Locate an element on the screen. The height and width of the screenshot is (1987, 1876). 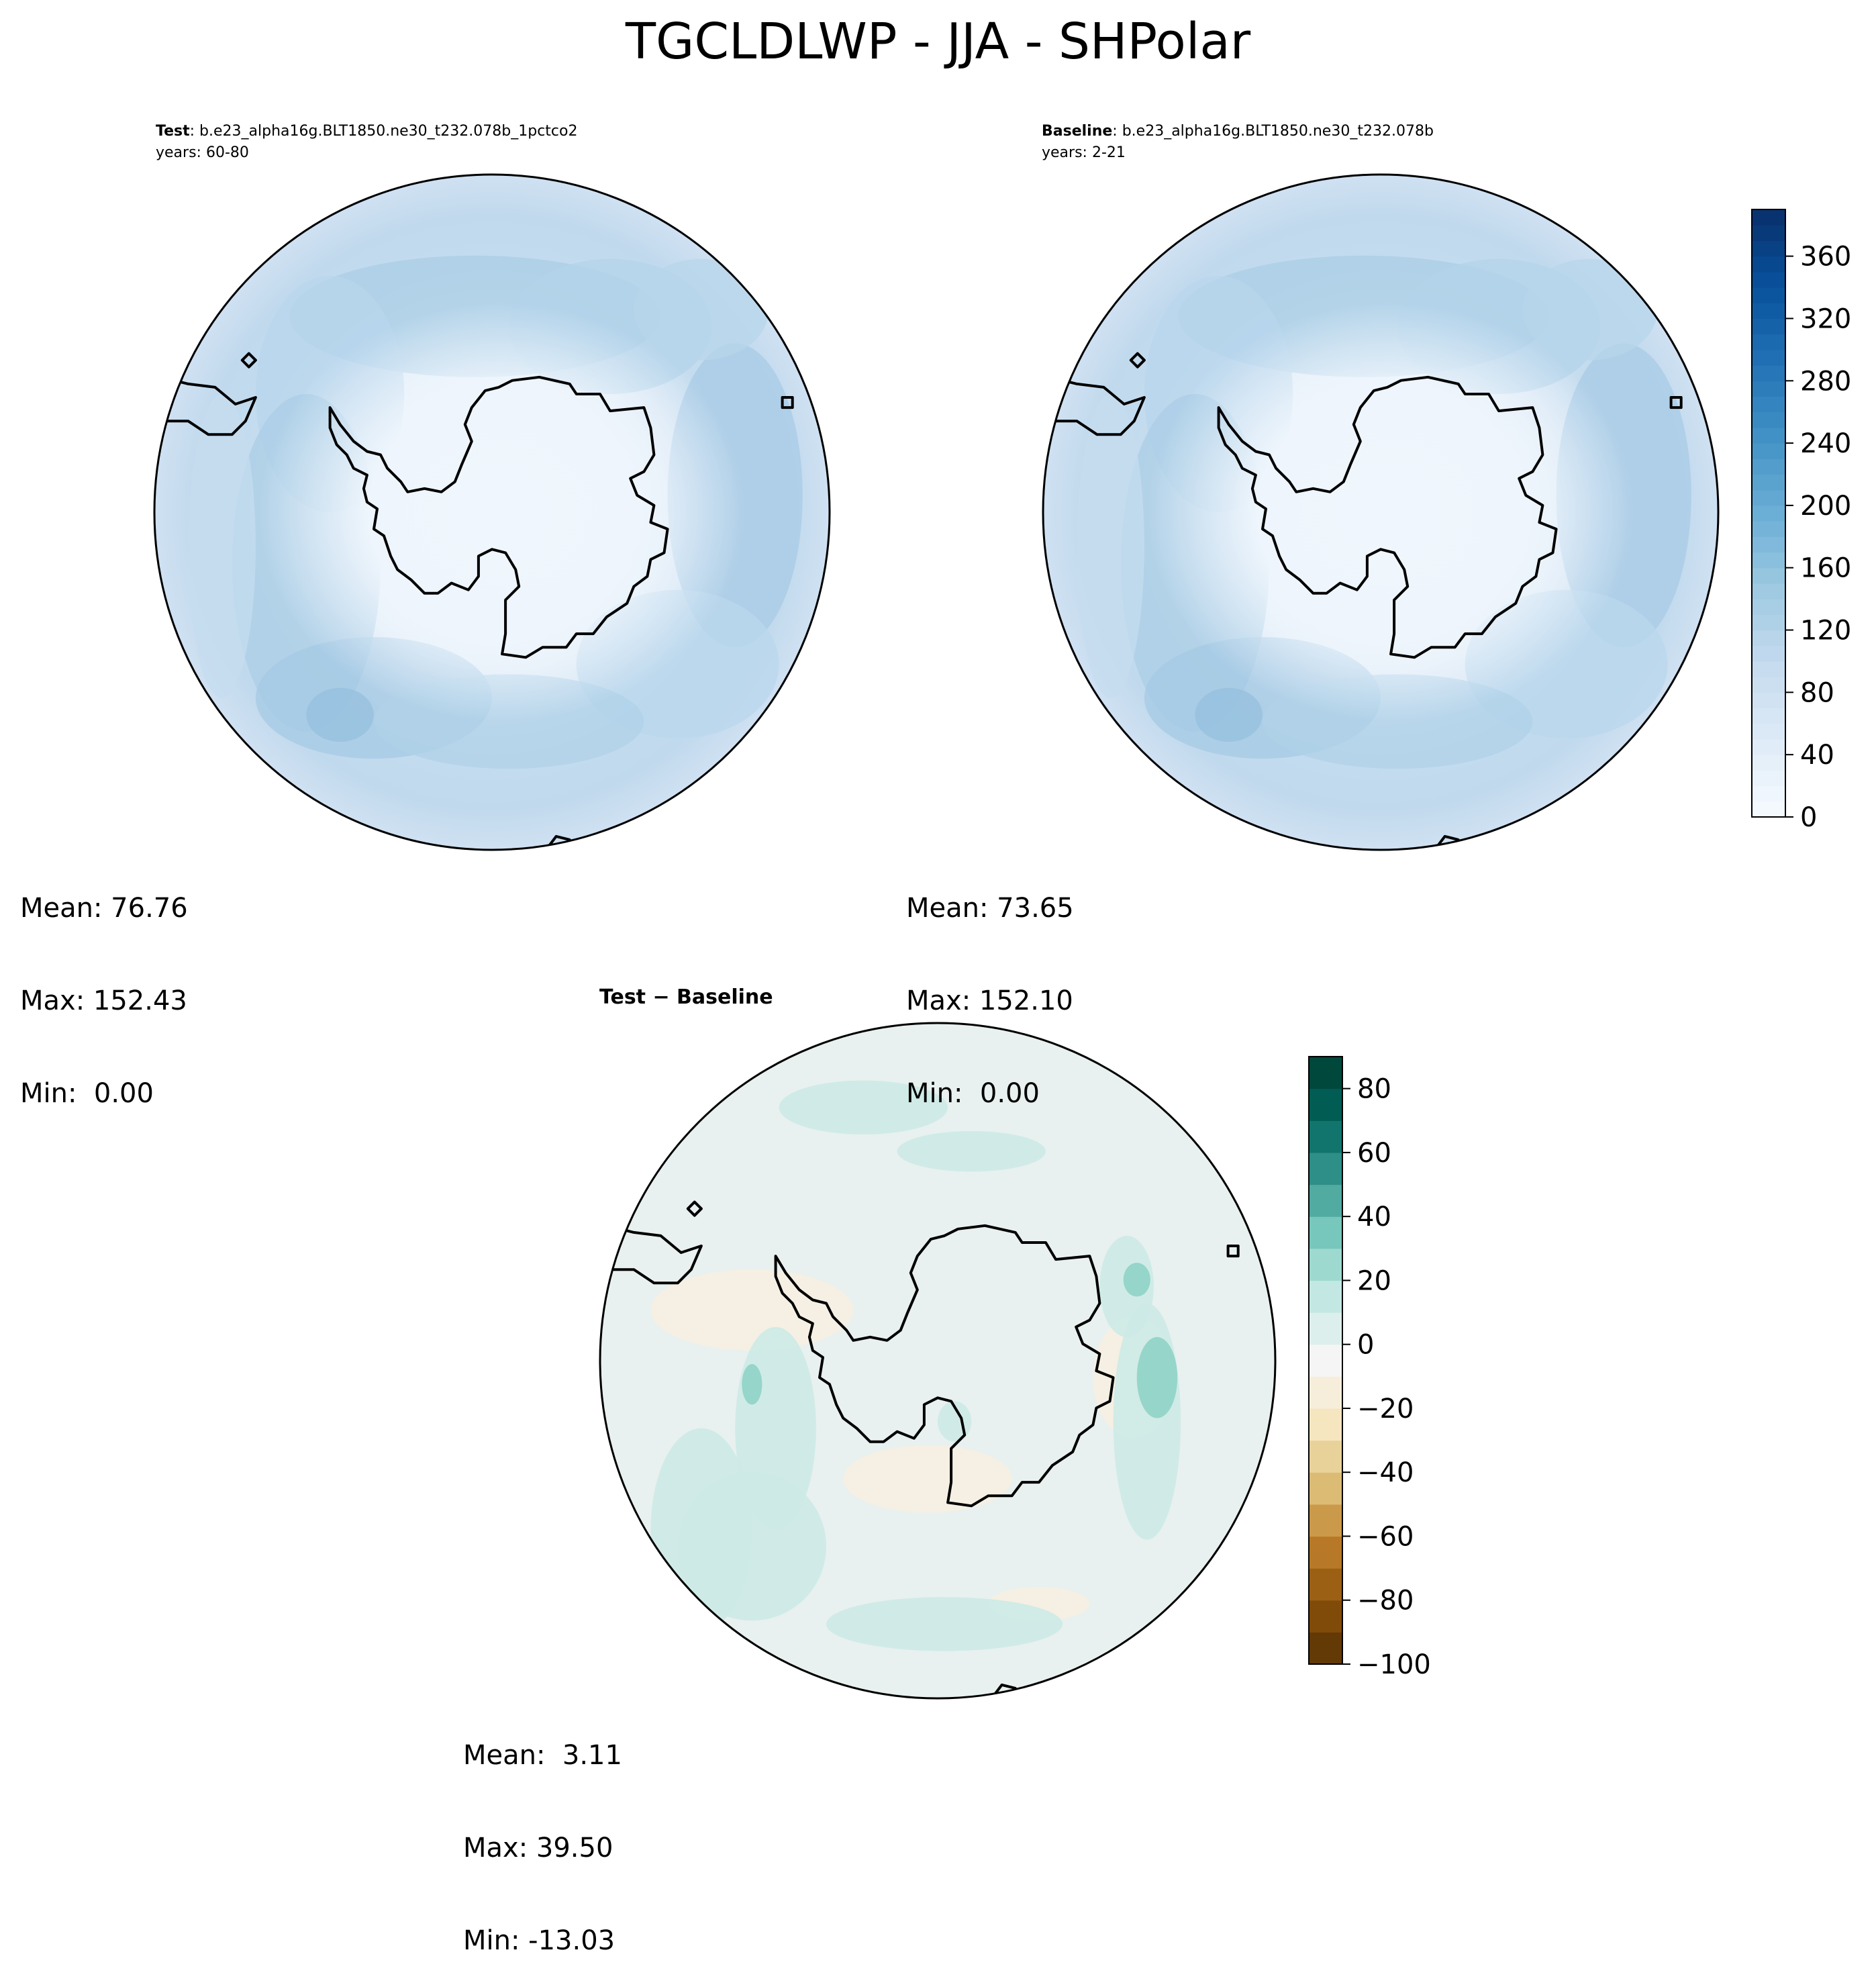
test-polar-map is located at coordinates (492, 512).